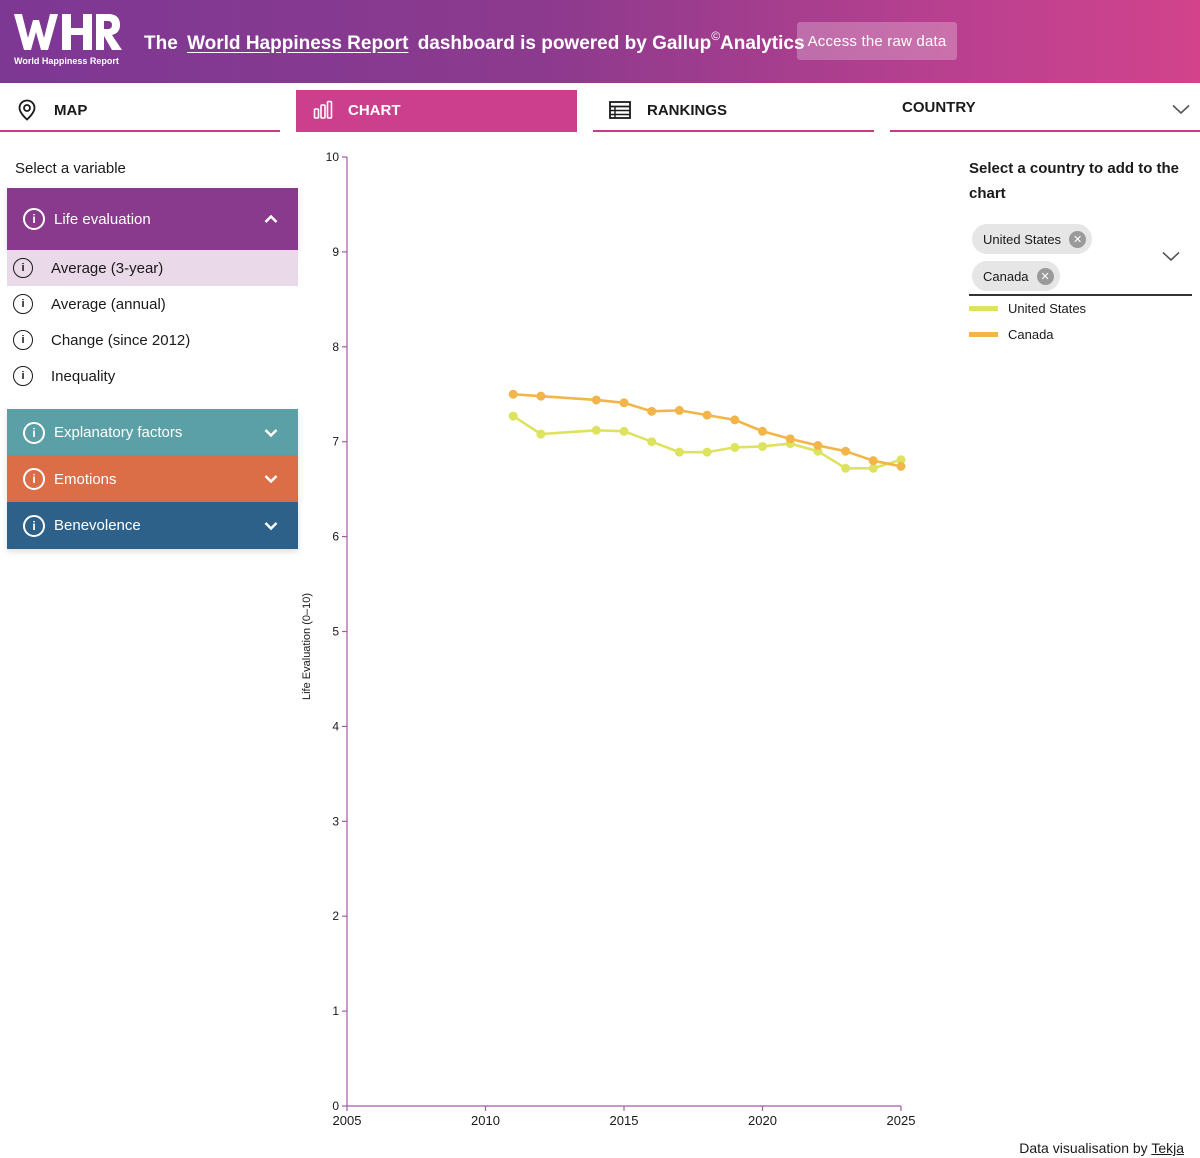 This screenshot has height=1158, width=1200. Describe the element at coordinates (298, 43) in the screenshot. I see `whr-link: World Happiness Report` at that location.